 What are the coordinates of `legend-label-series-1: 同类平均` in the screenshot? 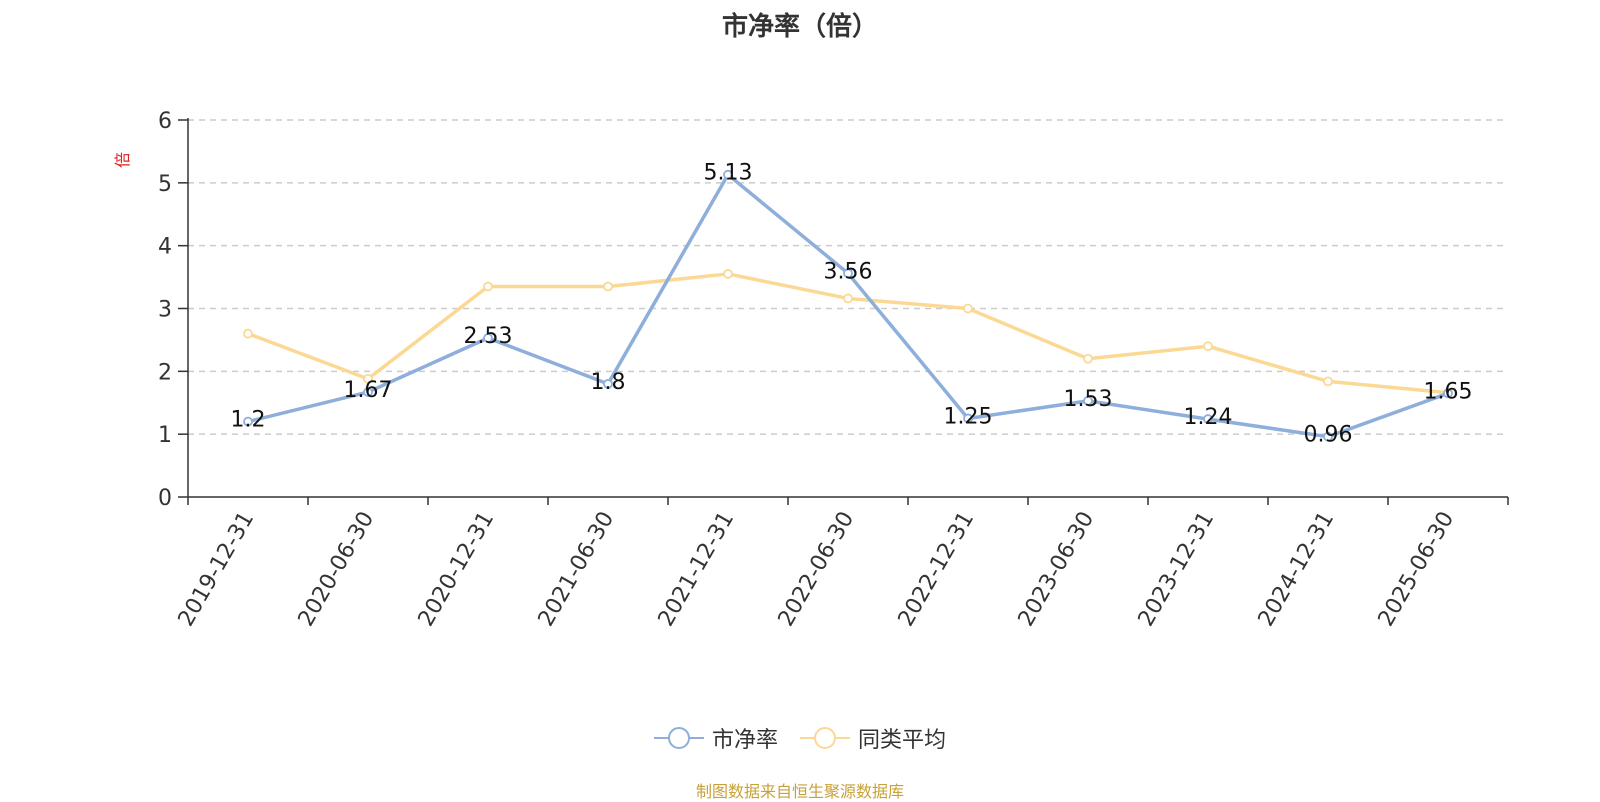 It's located at (902, 740).